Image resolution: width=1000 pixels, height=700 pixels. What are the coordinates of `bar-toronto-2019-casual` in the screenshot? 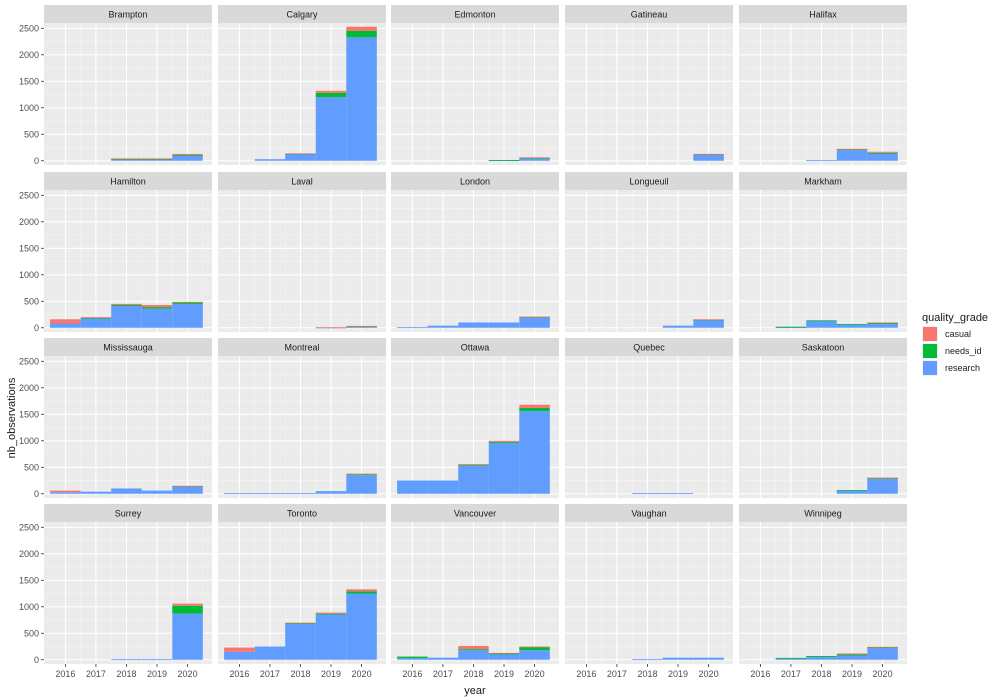 It's located at (331, 613).